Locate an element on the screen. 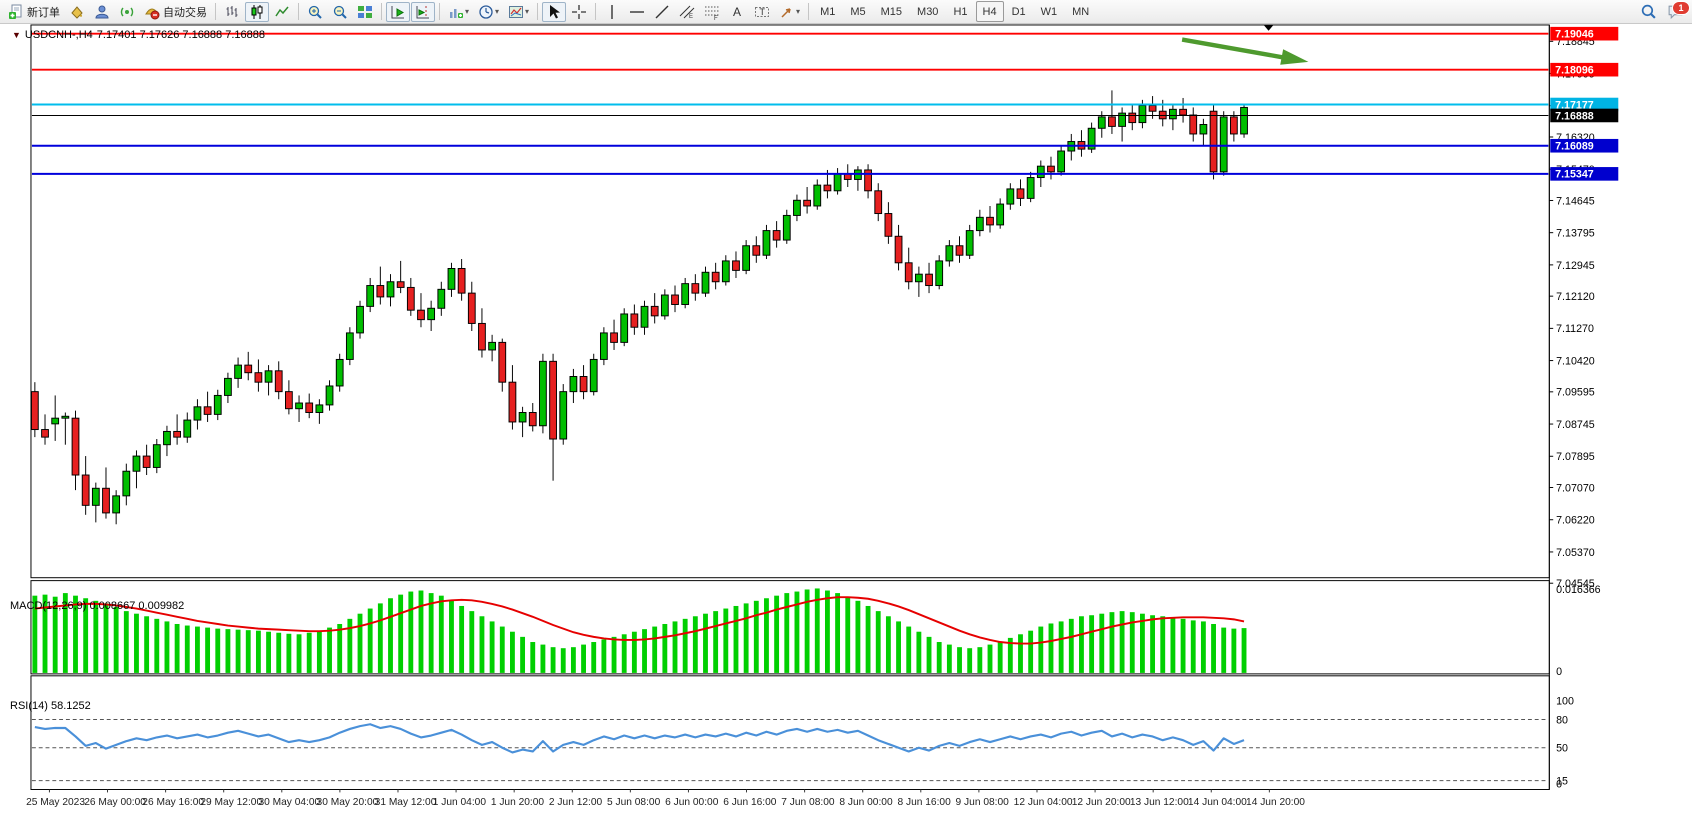 The height and width of the screenshot is (840, 1692). cursor-button is located at coordinates (554, 11).